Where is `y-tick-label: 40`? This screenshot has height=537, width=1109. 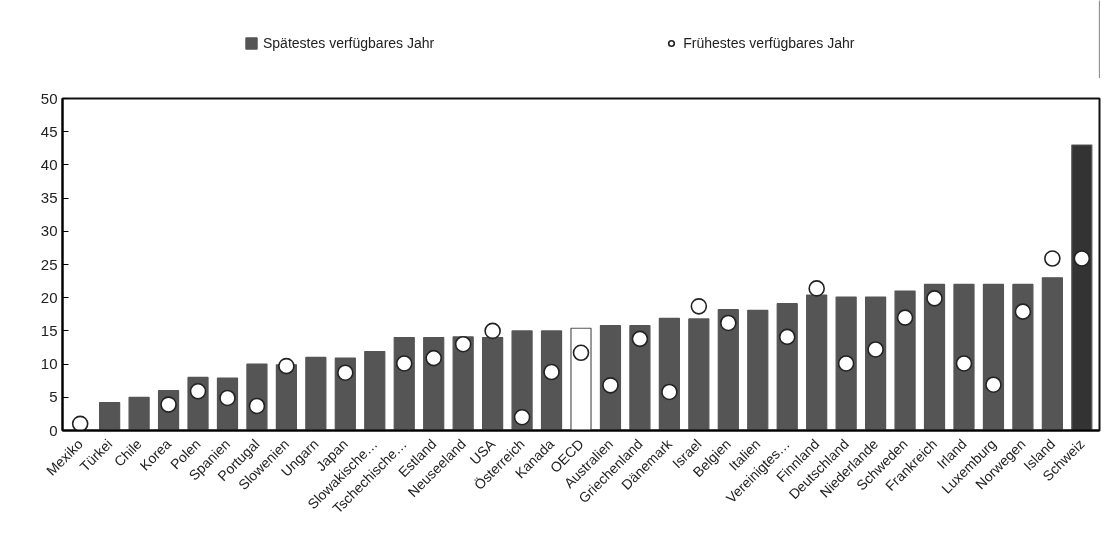 y-tick-label: 40 is located at coordinates (49, 164).